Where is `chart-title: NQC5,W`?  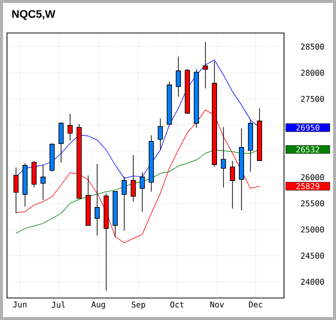
chart-title: NQC5,W is located at coordinates (34, 15).